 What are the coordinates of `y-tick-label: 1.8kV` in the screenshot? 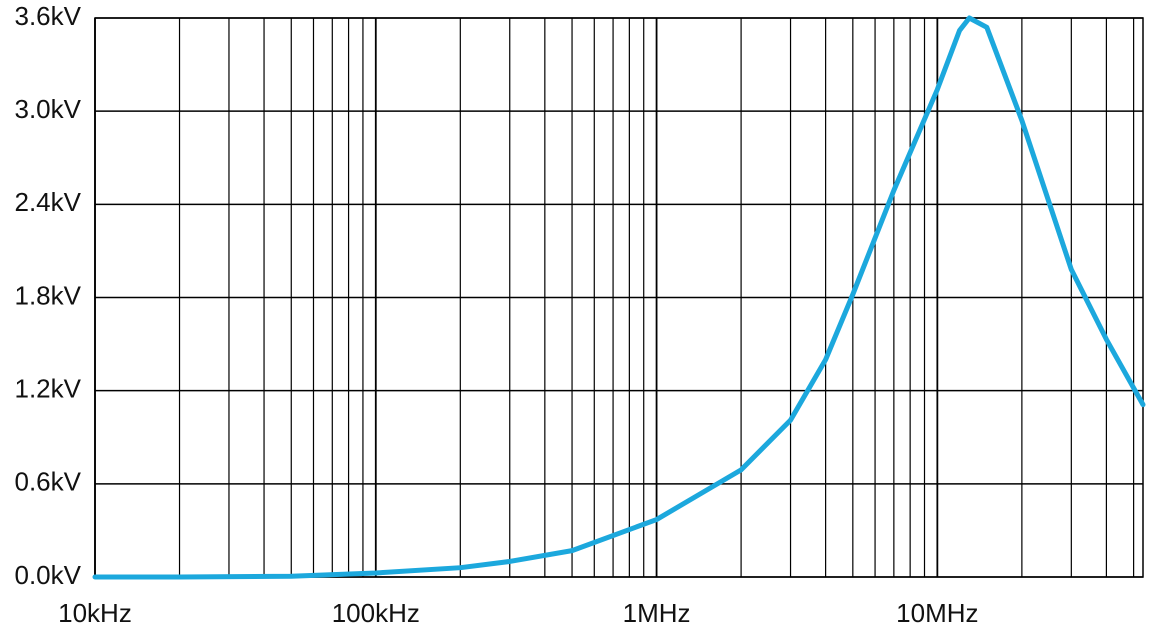 It's located at (48, 295).